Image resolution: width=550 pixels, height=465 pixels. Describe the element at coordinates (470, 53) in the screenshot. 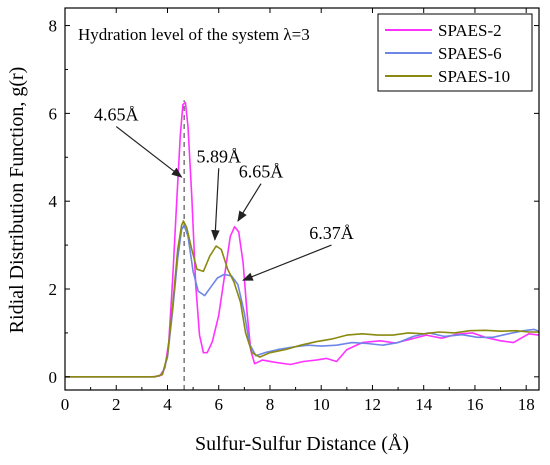

I see `legend-label-spaes-6: SPAES-6` at that location.